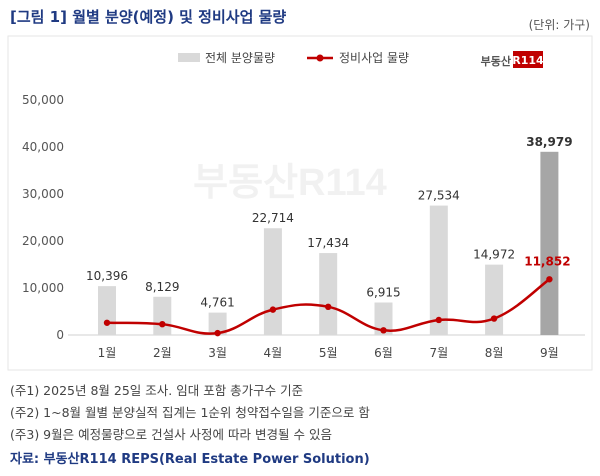 This screenshot has height=476, width=600. Describe the element at coordinates (549, 142) in the screenshot. I see `bar-data-label: 38,979` at that location.